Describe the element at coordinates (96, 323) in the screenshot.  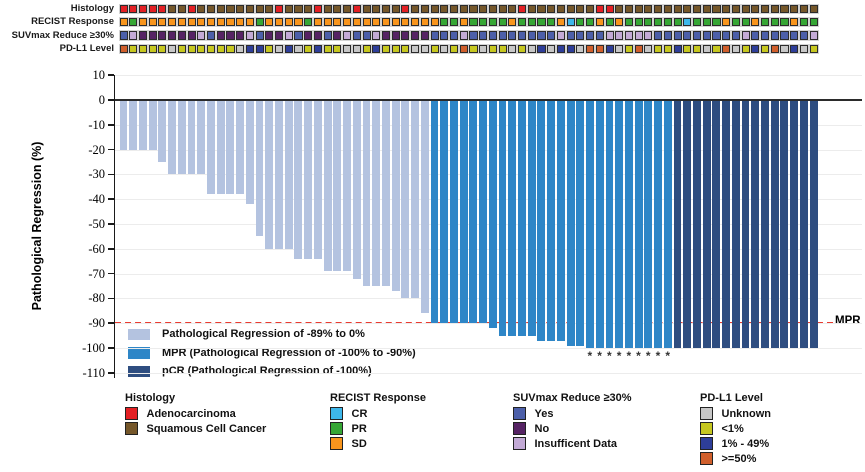
I see `y-axis-tick-label: -90` at that location.